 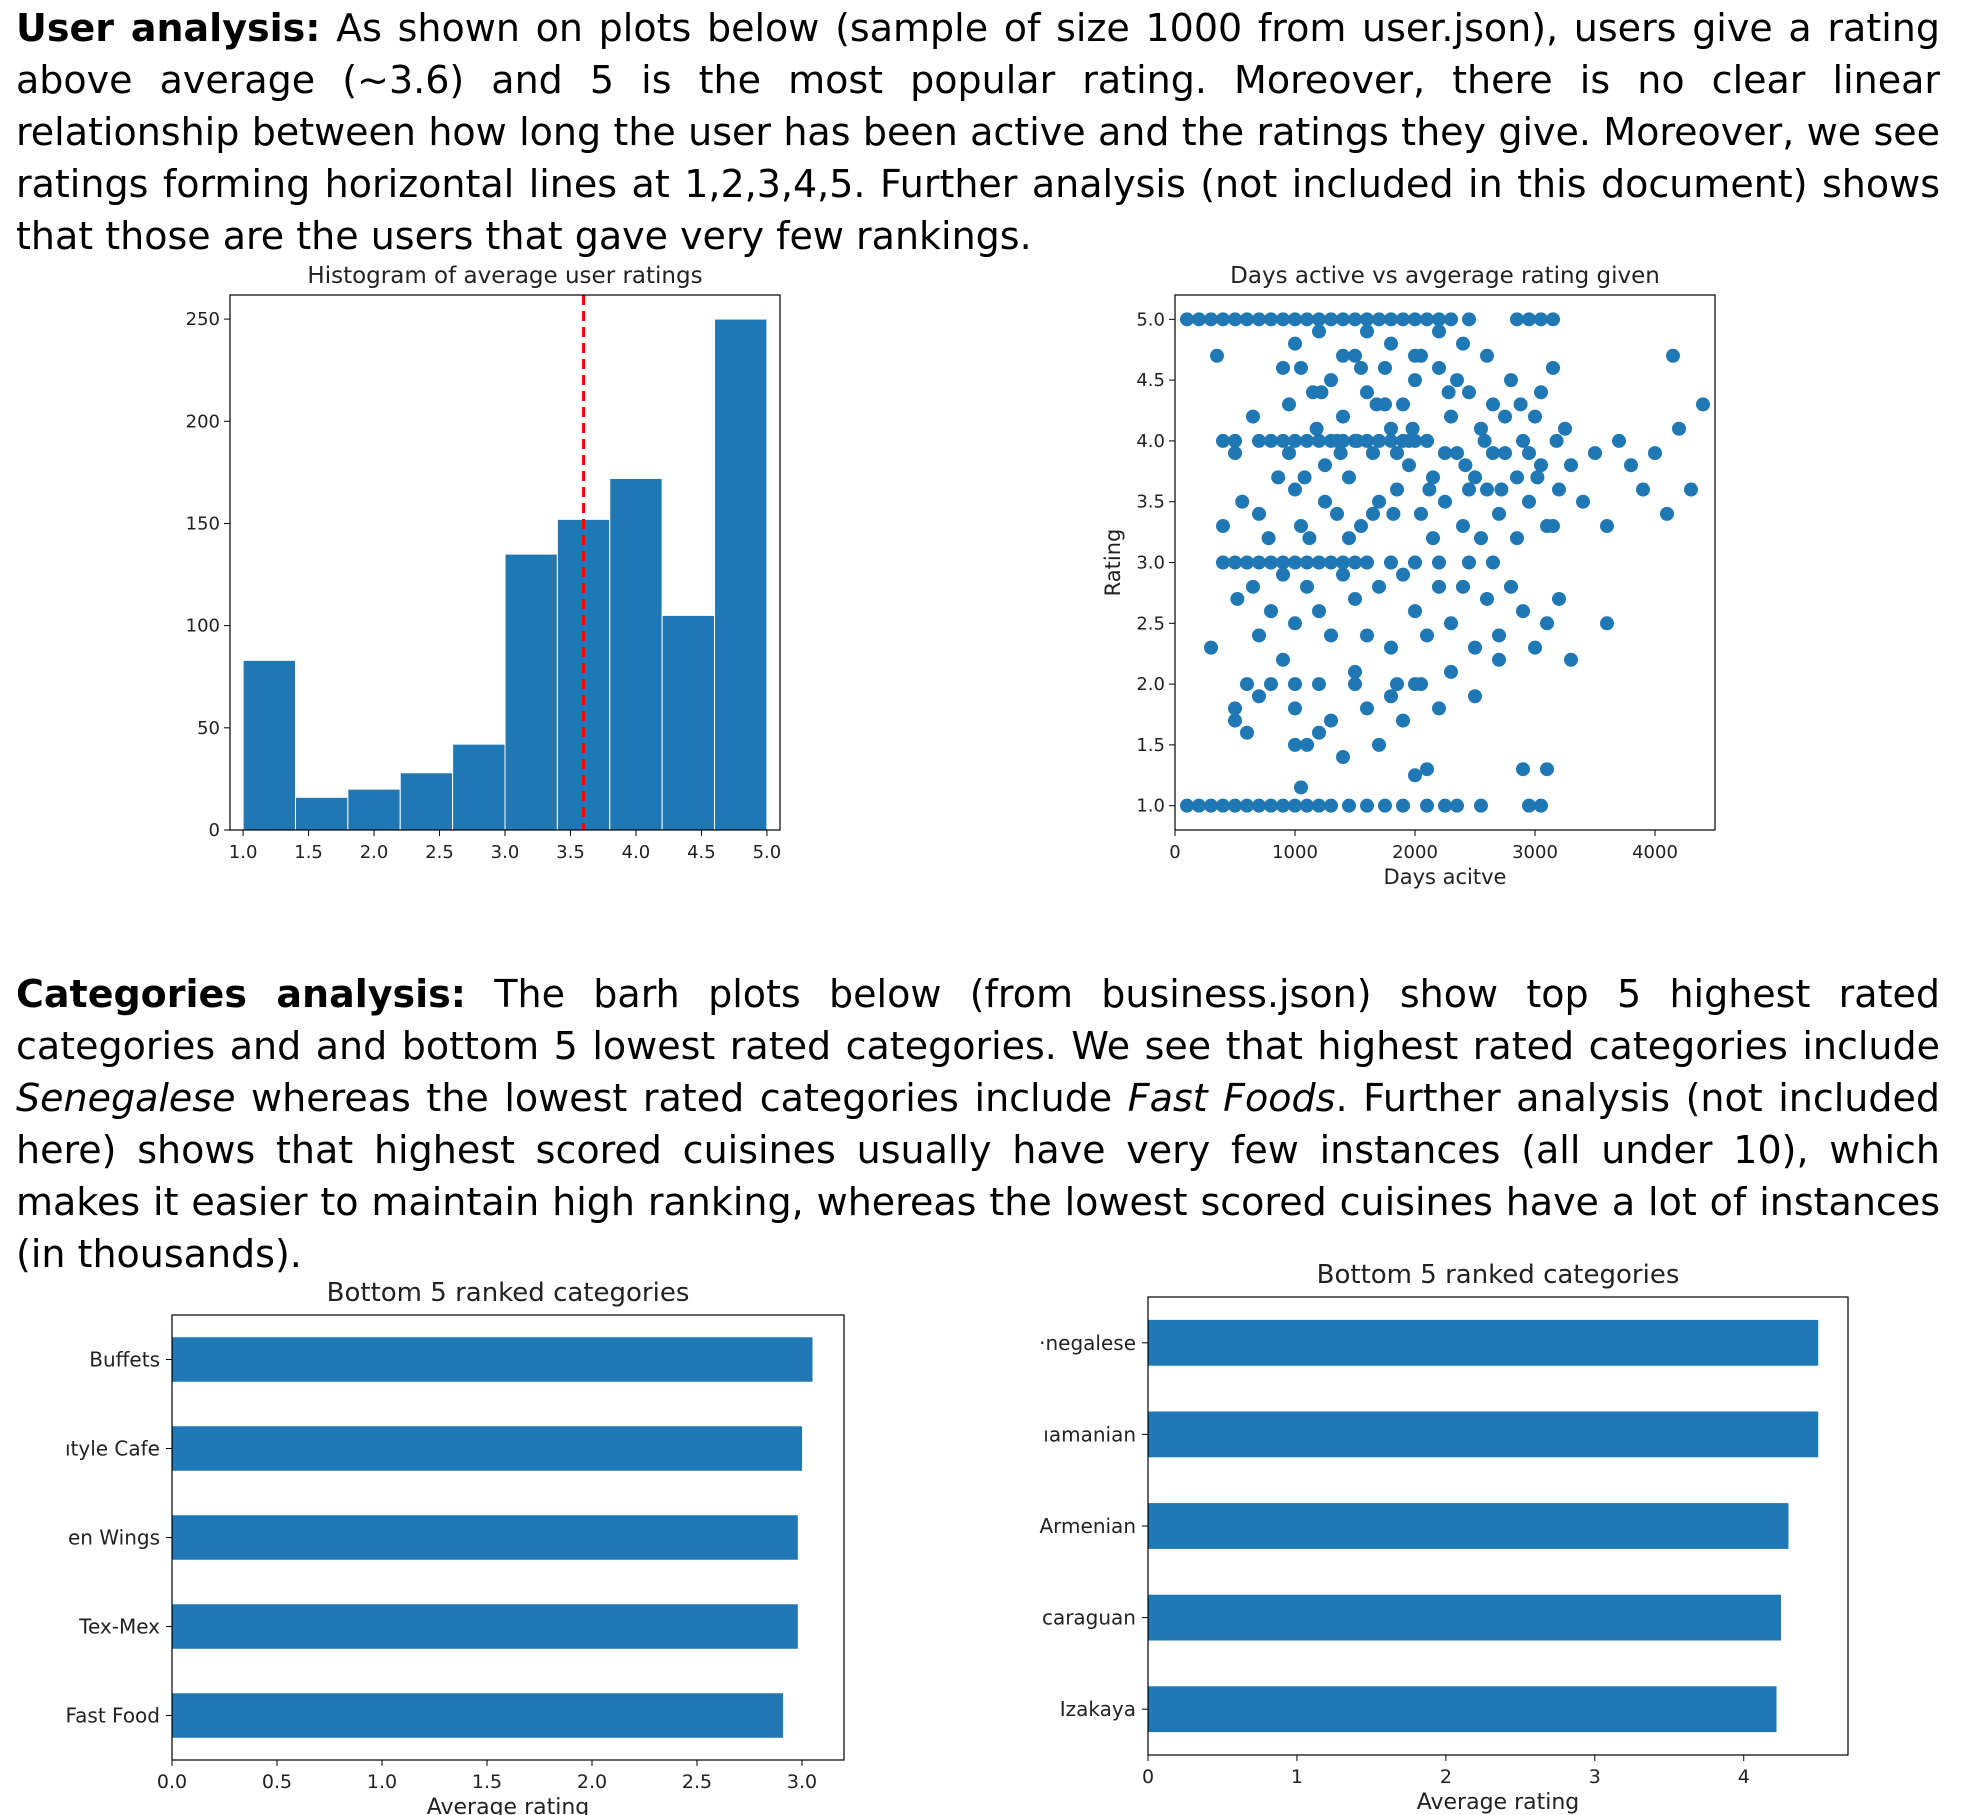 I want to click on x-tick-label: 3.5, so click(x=570, y=852).